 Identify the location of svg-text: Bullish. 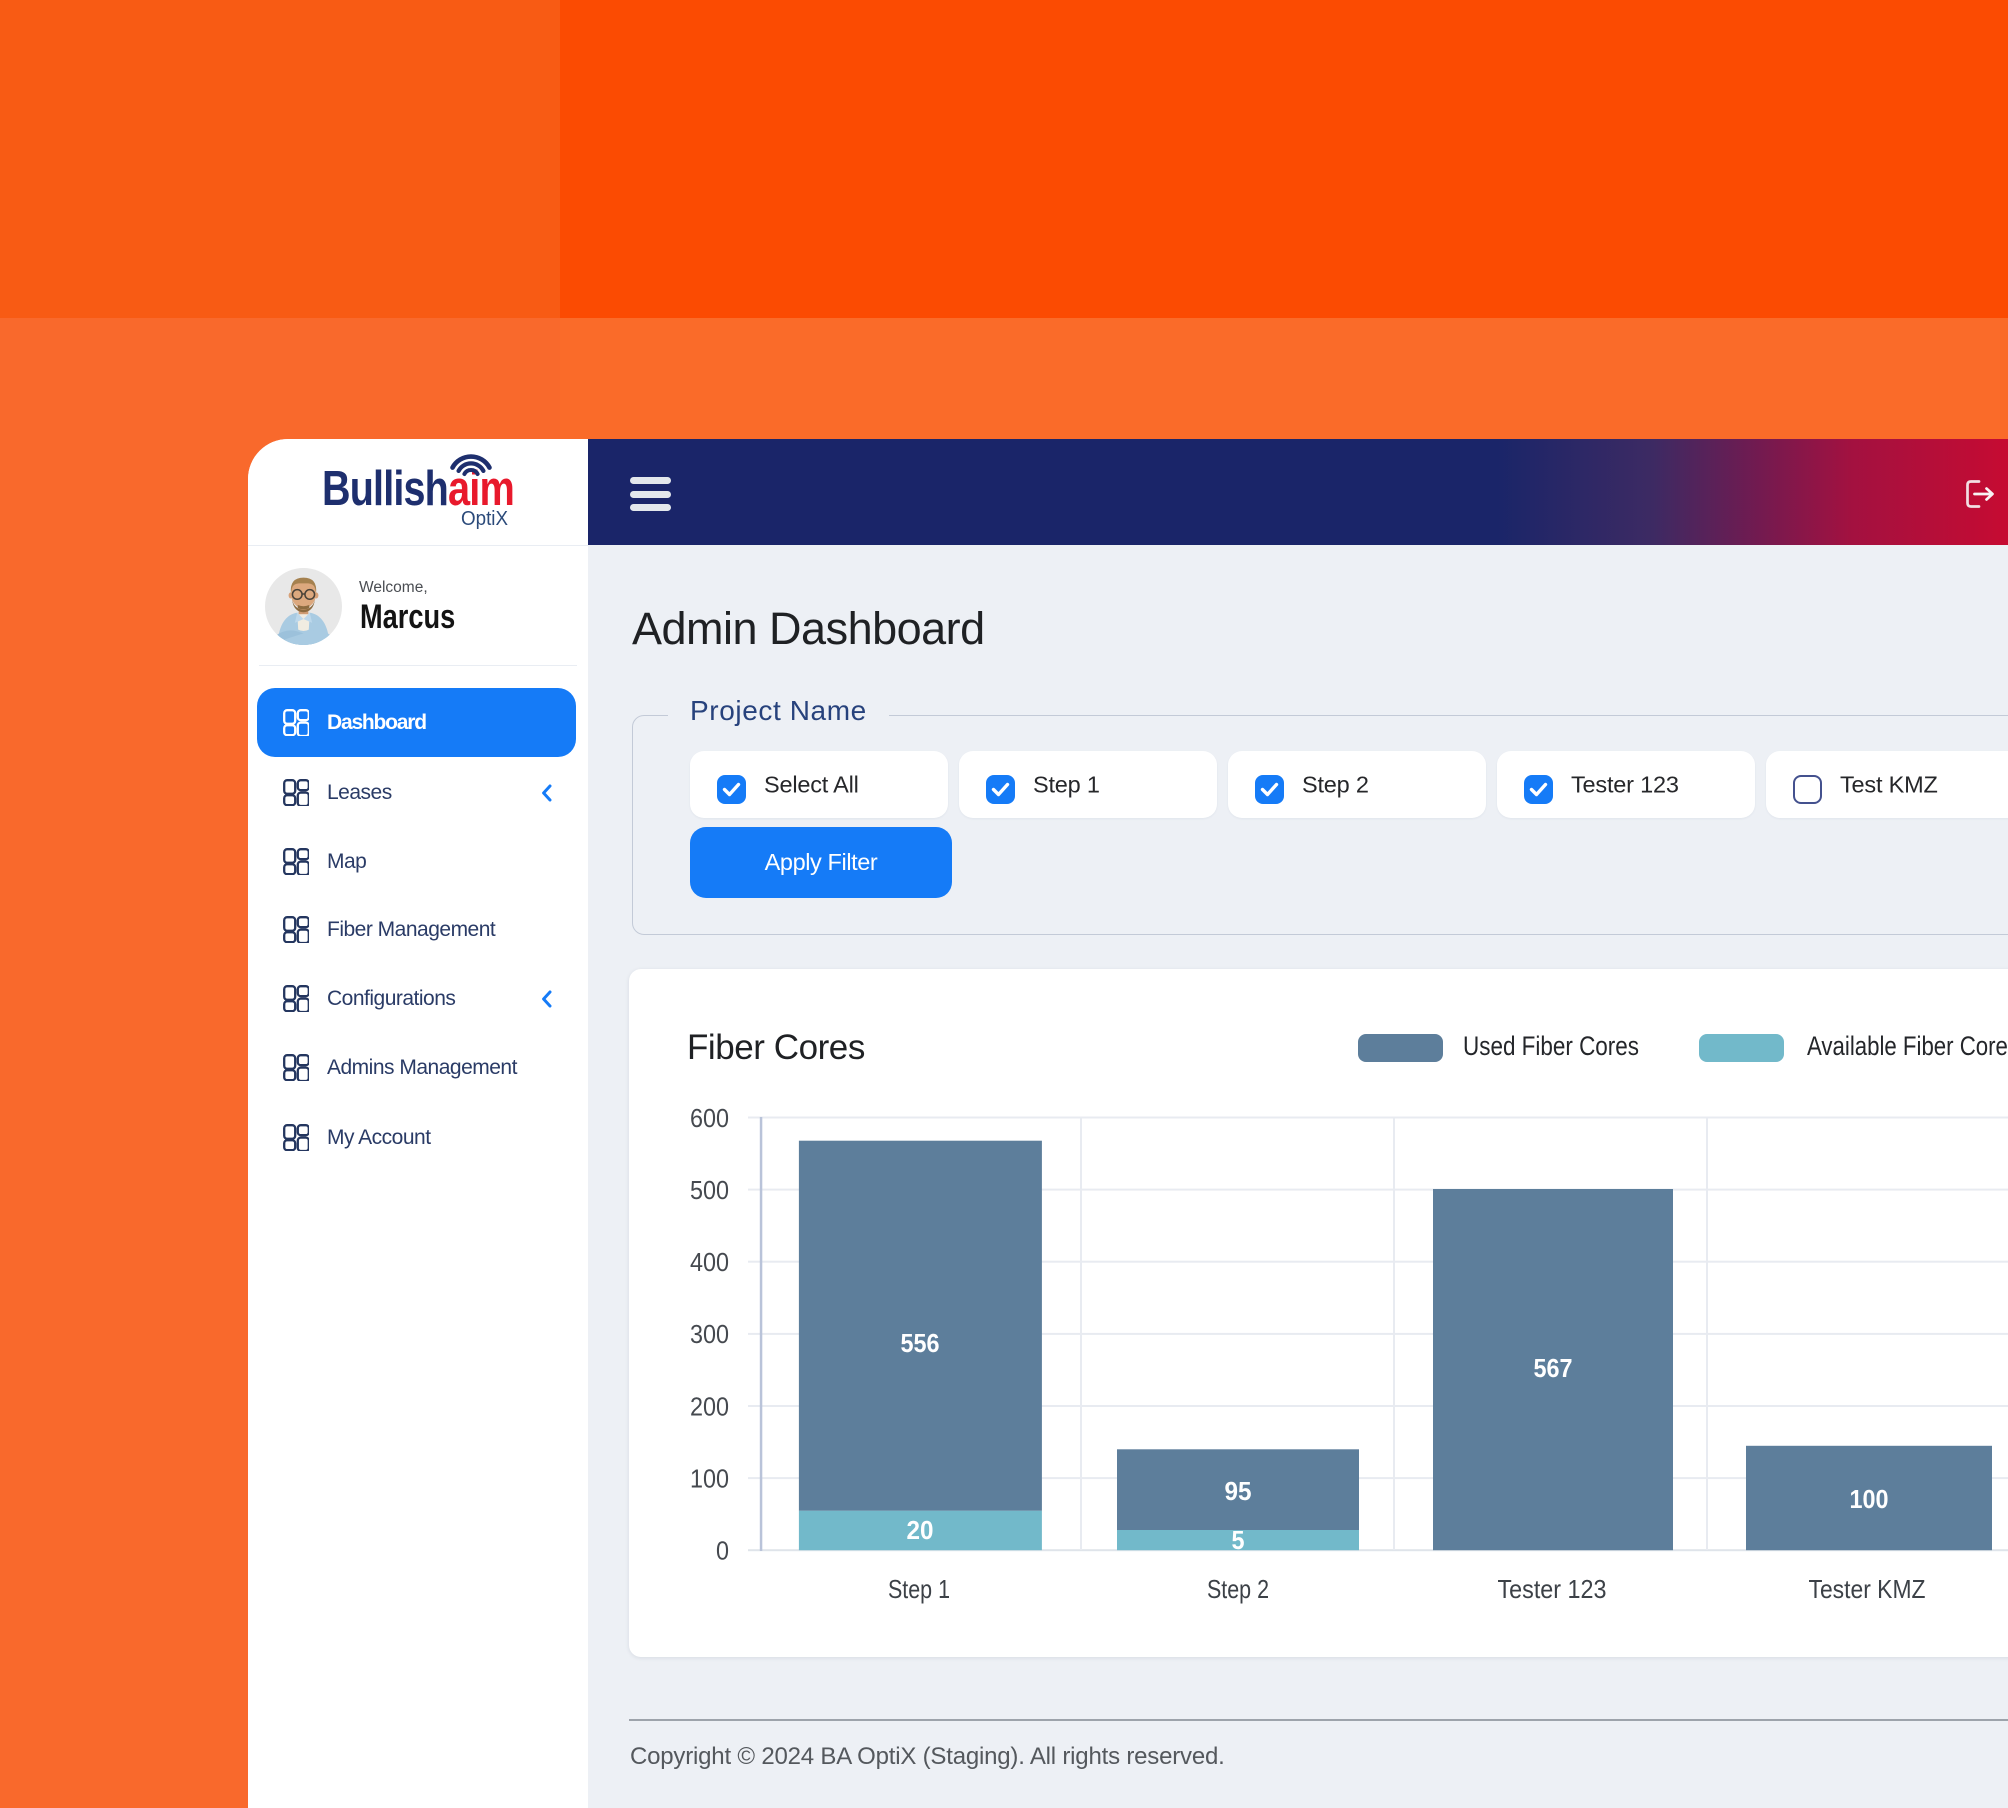
(385, 489).